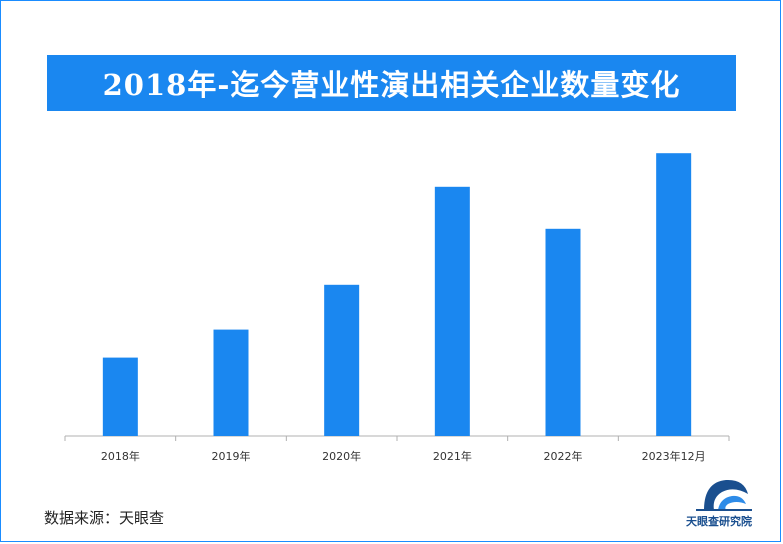 This screenshot has width=783, height=544. What do you see at coordinates (674, 456) in the screenshot?
I see `x-tick-label-5: 2023年12月` at bounding box center [674, 456].